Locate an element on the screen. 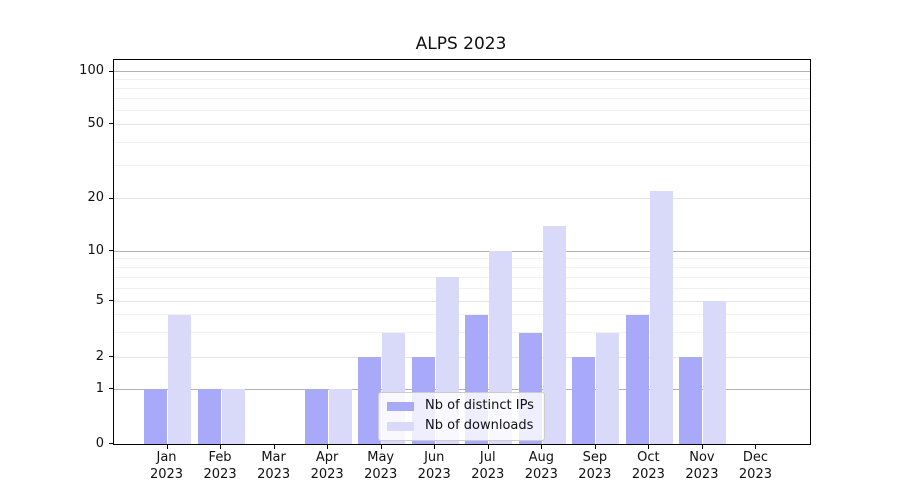  legend: Nb of distinct IPs Nb of downloads is located at coordinates (461, 416).